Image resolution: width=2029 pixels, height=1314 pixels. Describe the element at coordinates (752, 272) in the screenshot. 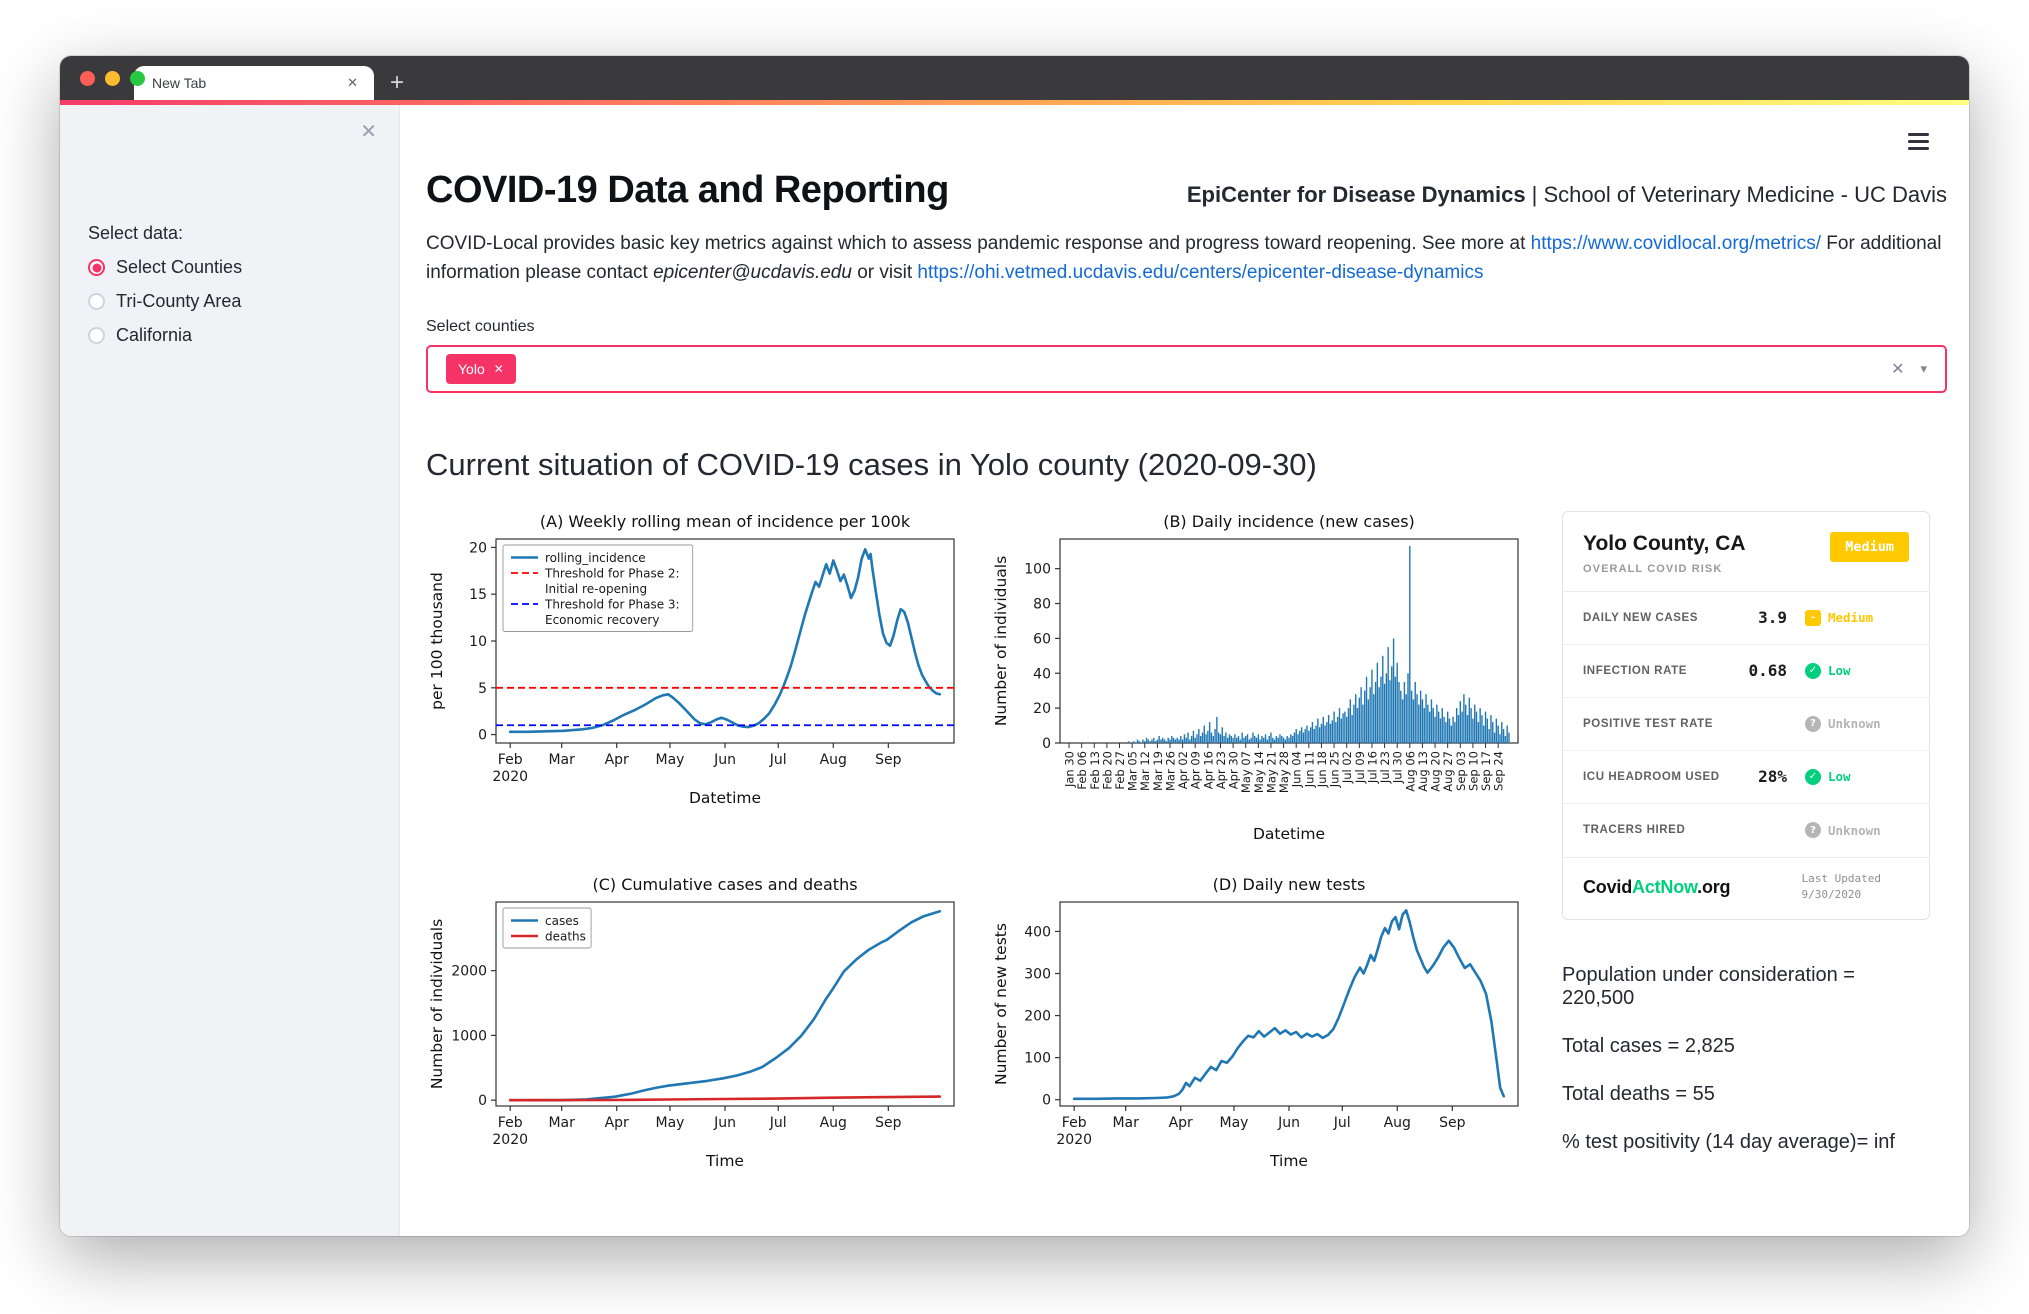

I see `intro-email: epicenter@ucdavis.edu` at that location.